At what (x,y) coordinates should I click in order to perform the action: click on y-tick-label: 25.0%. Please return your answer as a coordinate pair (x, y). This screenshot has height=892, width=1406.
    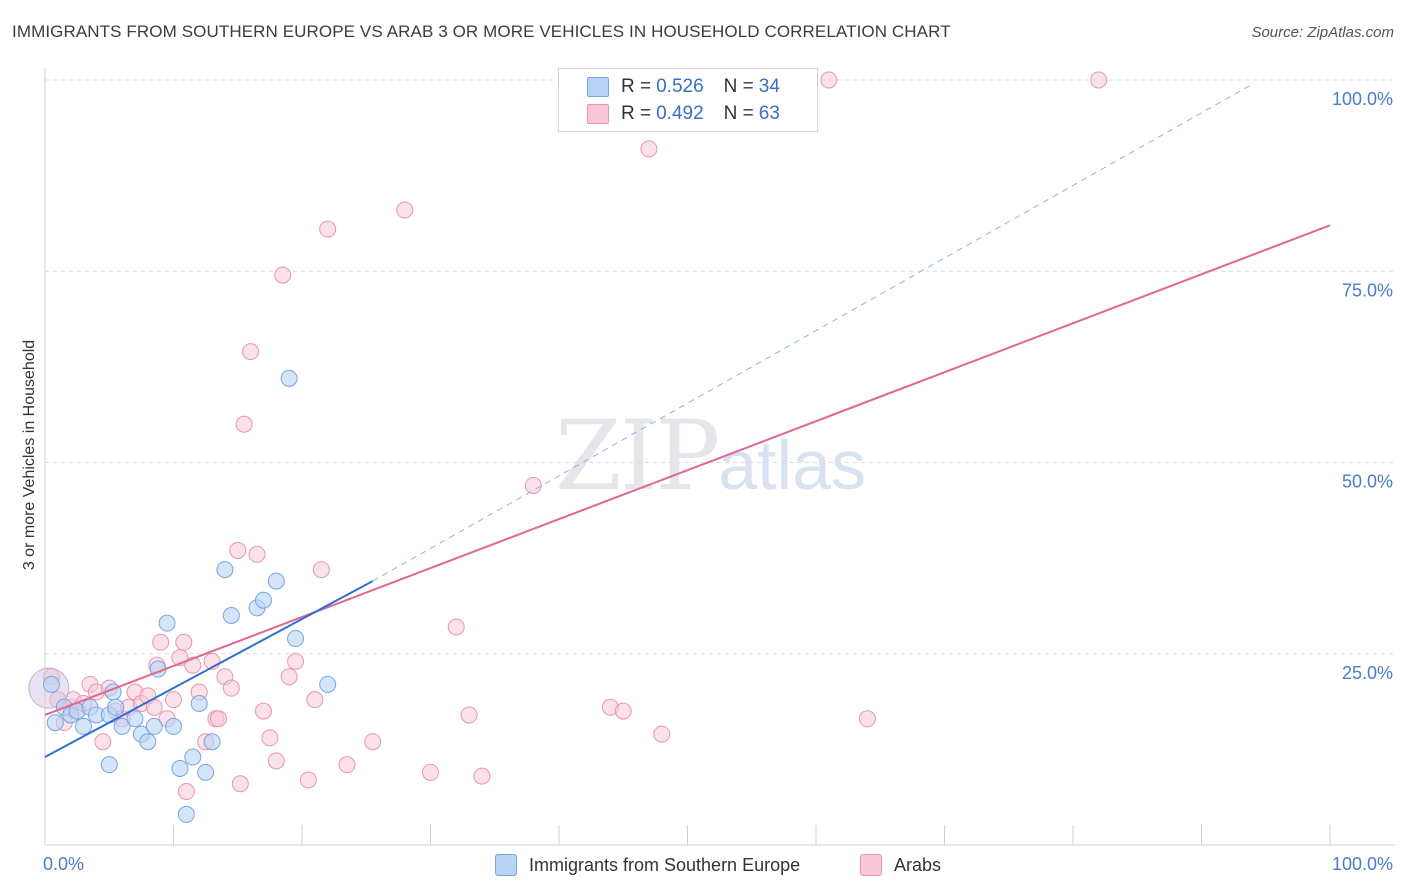
    Looking at the image, I should click on (1367, 673).